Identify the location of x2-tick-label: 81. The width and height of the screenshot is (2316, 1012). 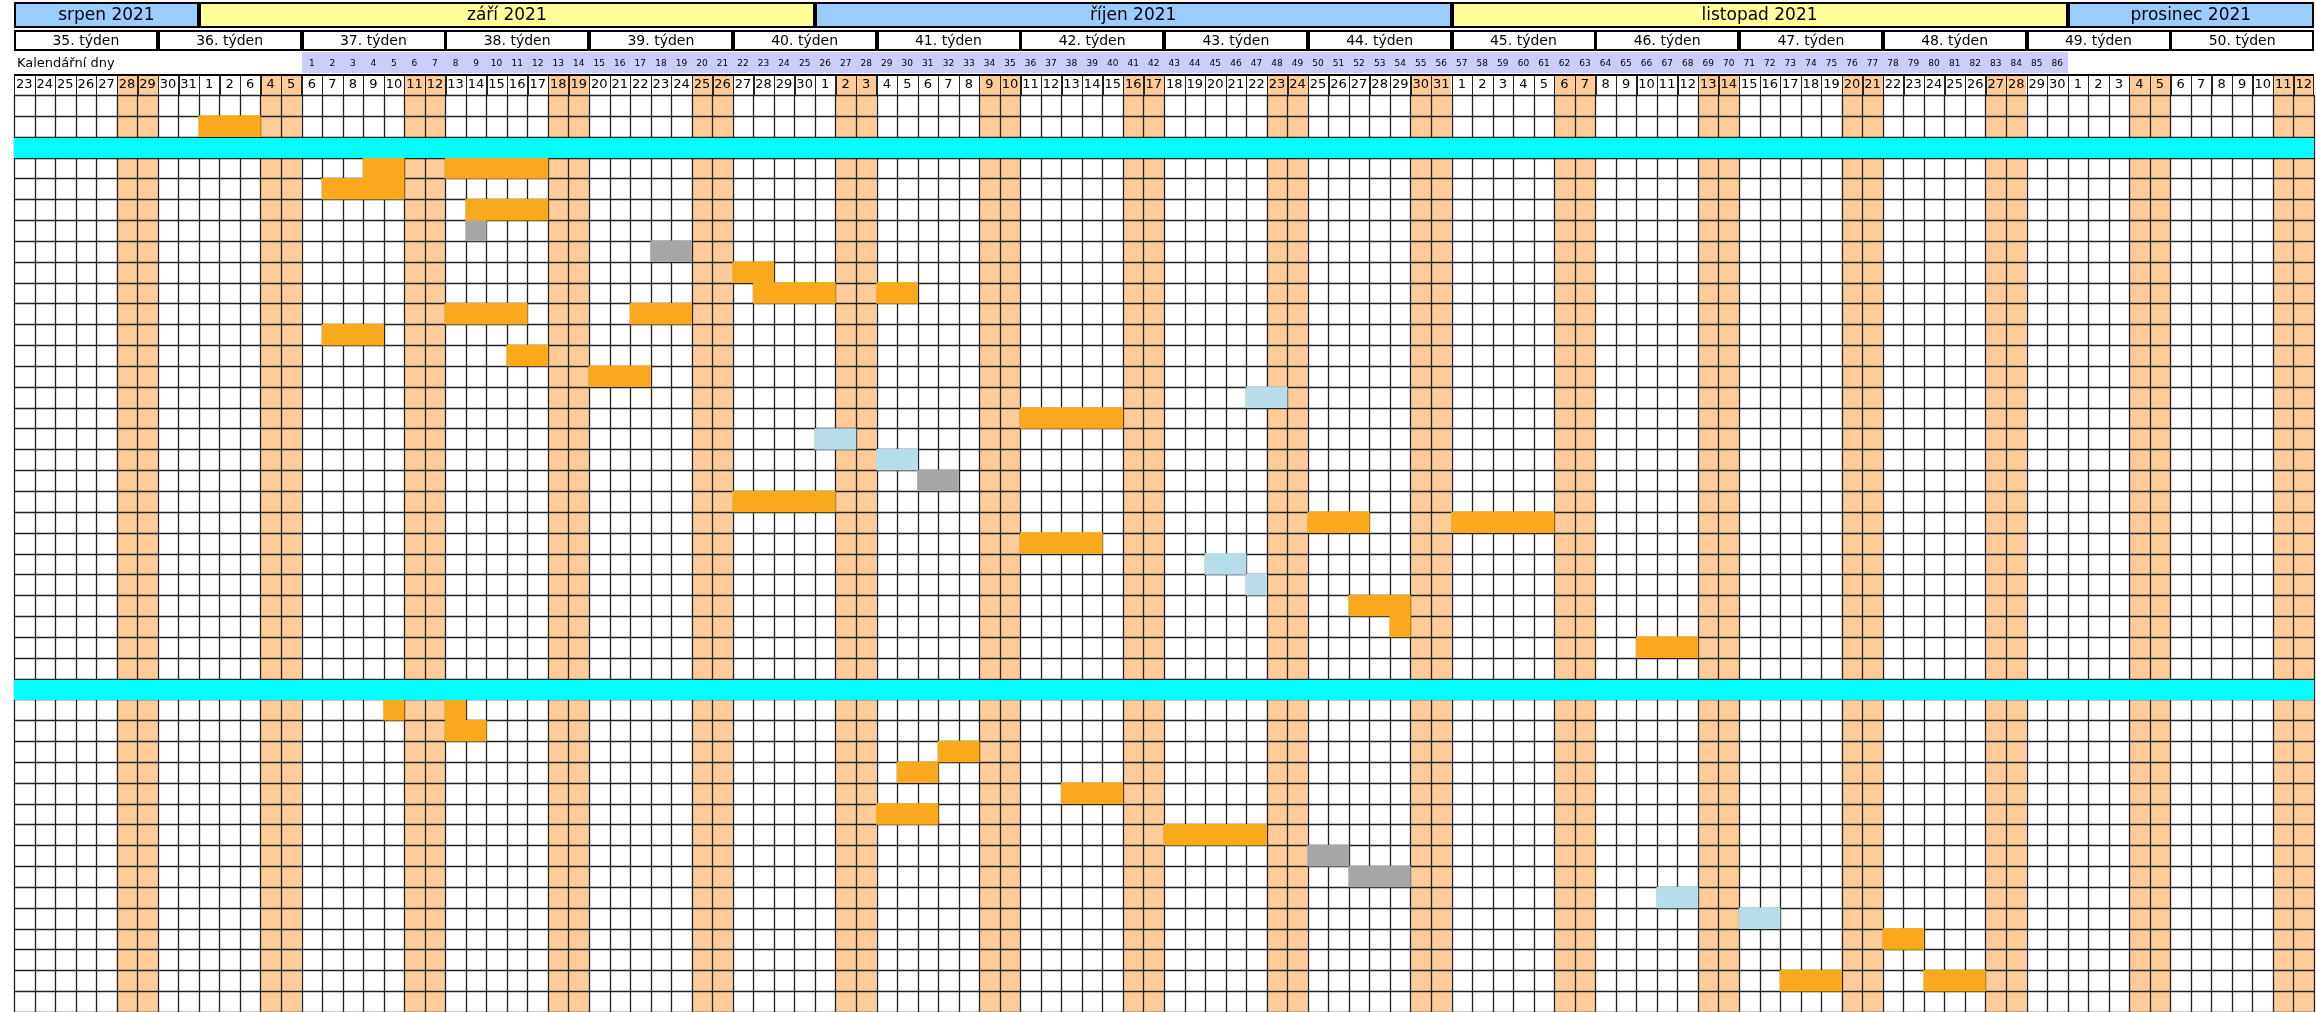
(1954, 62).